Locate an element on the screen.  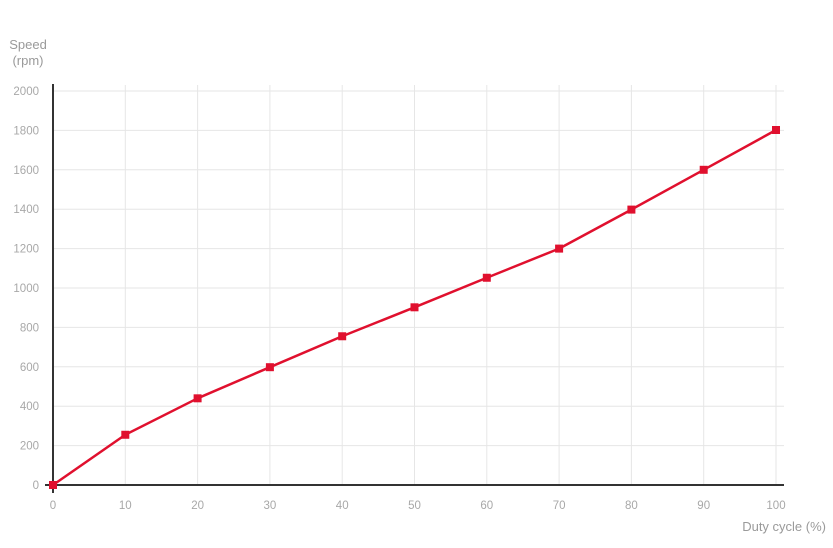
x-tick-label: 20 is located at coordinates (197, 506).